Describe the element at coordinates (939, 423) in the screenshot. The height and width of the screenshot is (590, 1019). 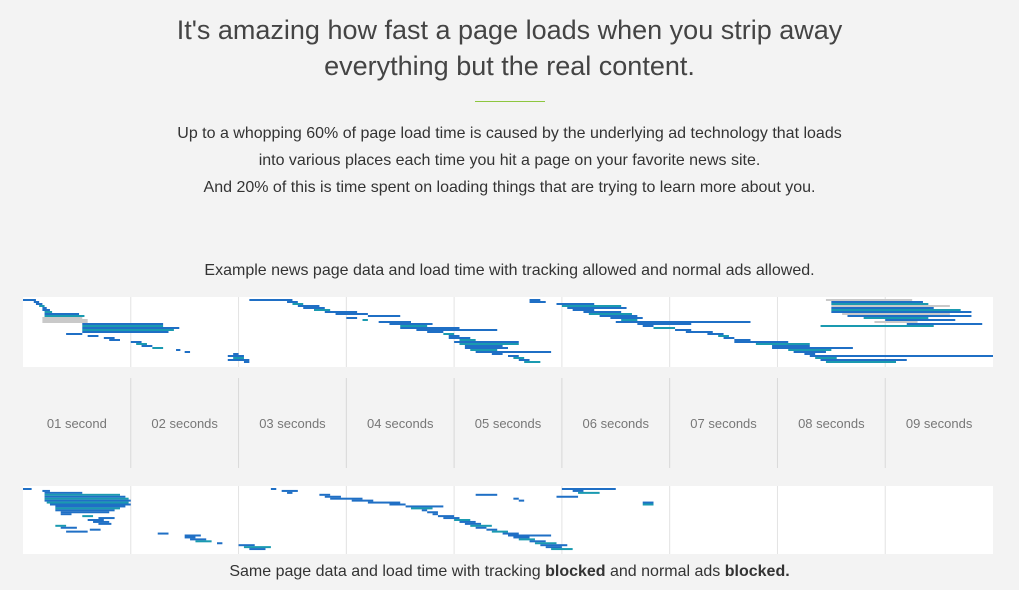
I see `tick-label: 09 seconds` at that location.